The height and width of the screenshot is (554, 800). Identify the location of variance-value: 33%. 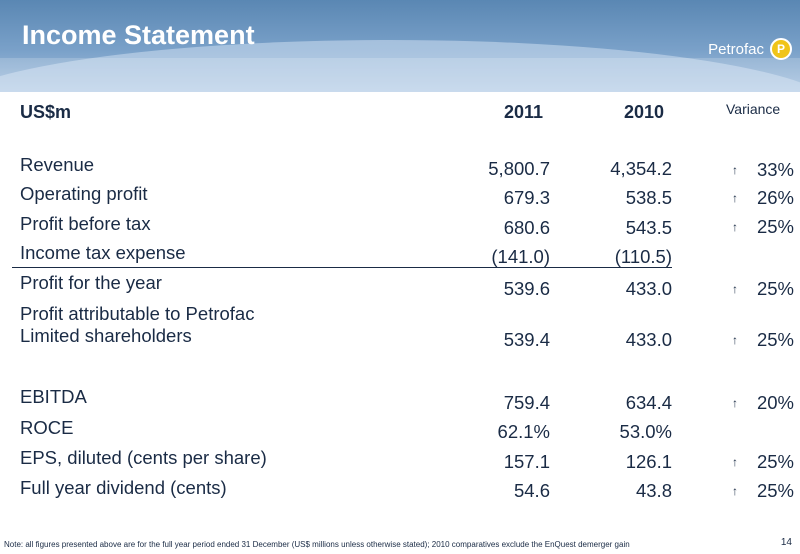
(775, 169).